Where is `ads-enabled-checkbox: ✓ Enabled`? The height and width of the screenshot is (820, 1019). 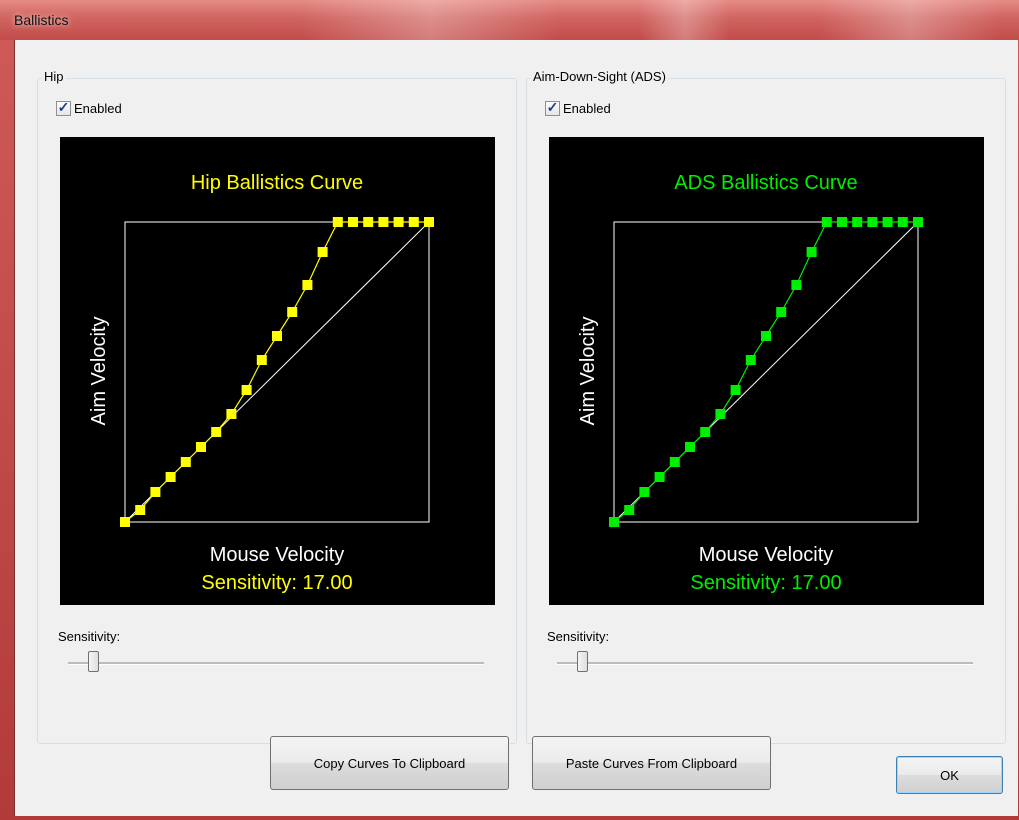 ads-enabled-checkbox: ✓ Enabled is located at coordinates (578, 107).